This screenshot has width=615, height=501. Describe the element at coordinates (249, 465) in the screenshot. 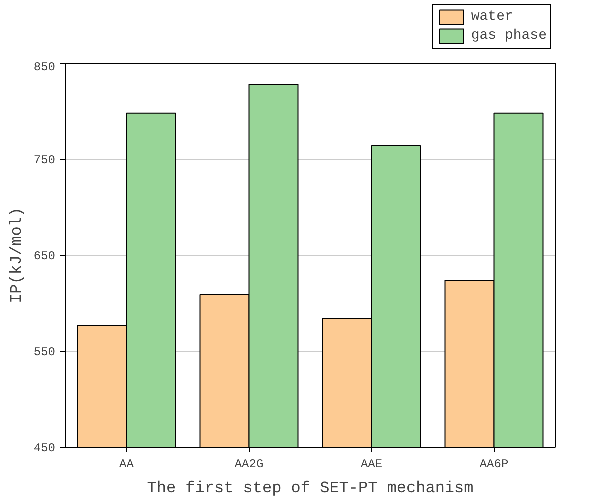

I see `x-tick-label: AA2G` at that location.